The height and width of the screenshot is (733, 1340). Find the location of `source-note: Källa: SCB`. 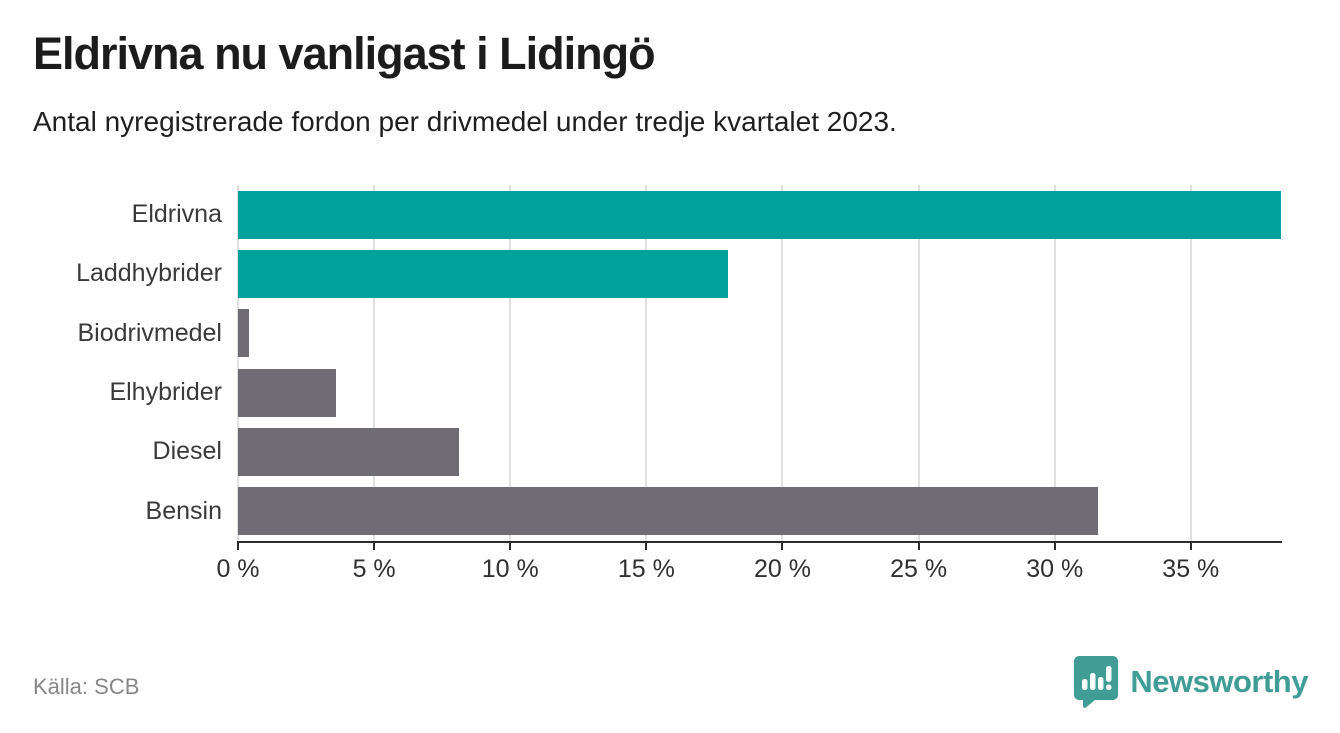

source-note: Källa: SCB is located at coordinates (86, 686).